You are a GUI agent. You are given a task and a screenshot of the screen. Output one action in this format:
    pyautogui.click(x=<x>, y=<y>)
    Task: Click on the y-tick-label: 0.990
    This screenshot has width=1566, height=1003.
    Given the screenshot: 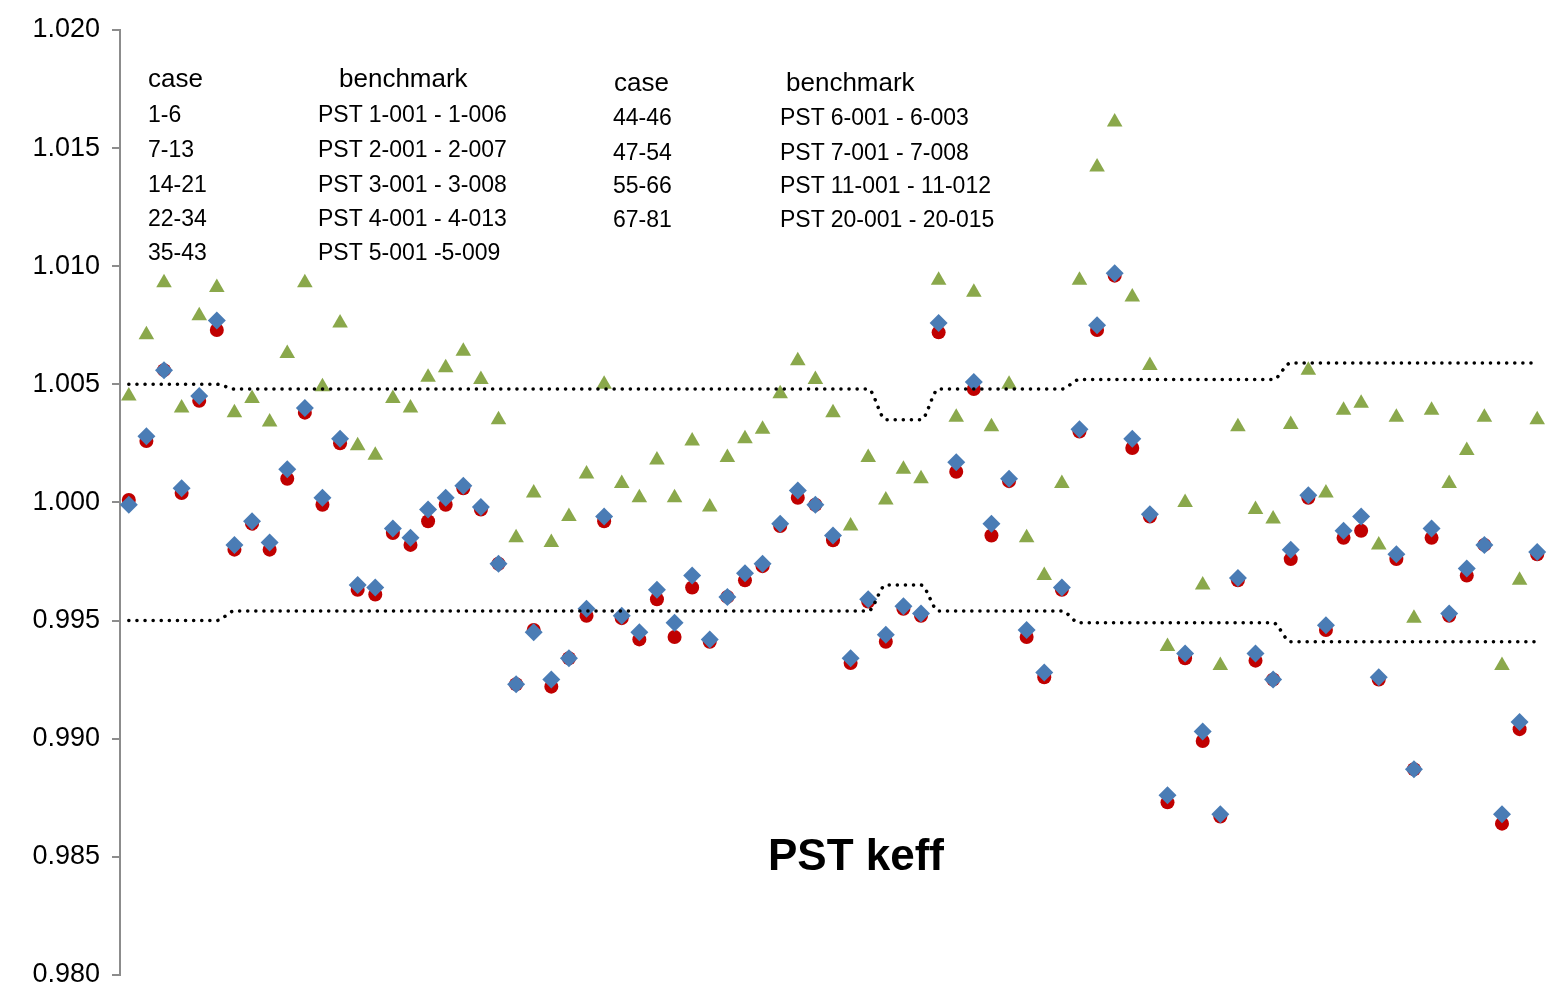 What is the action you would take?
    pyautogui.click(x=66, y=737)
    